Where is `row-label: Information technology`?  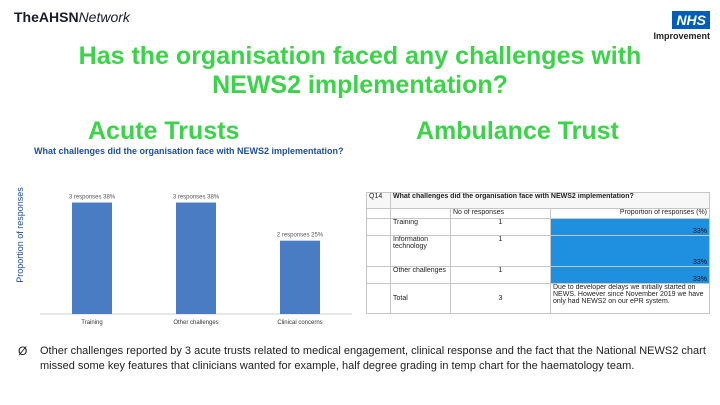 row-label: Information technology is located at coordinates (420, 251).